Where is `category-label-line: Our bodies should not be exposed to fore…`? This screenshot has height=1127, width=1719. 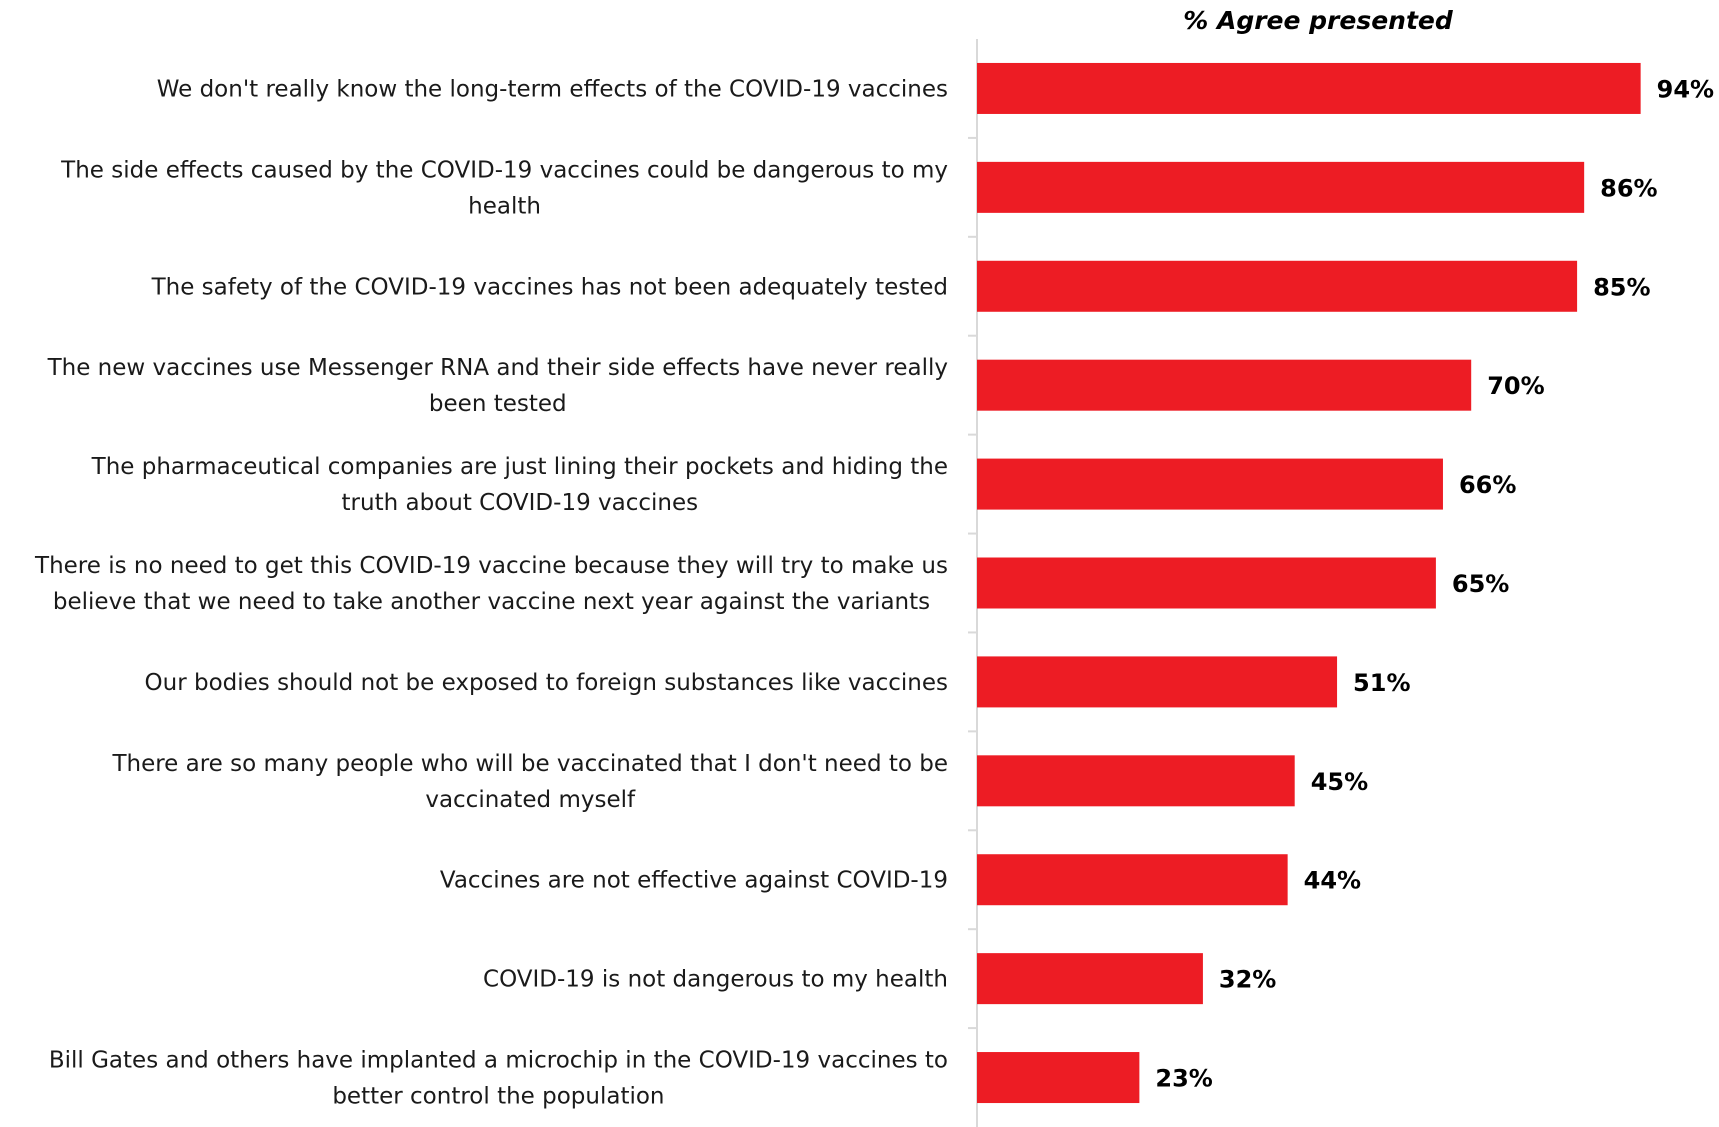 category-label-line: Our bodies should not be exposed to fore… is located at coordinates (546, 683).